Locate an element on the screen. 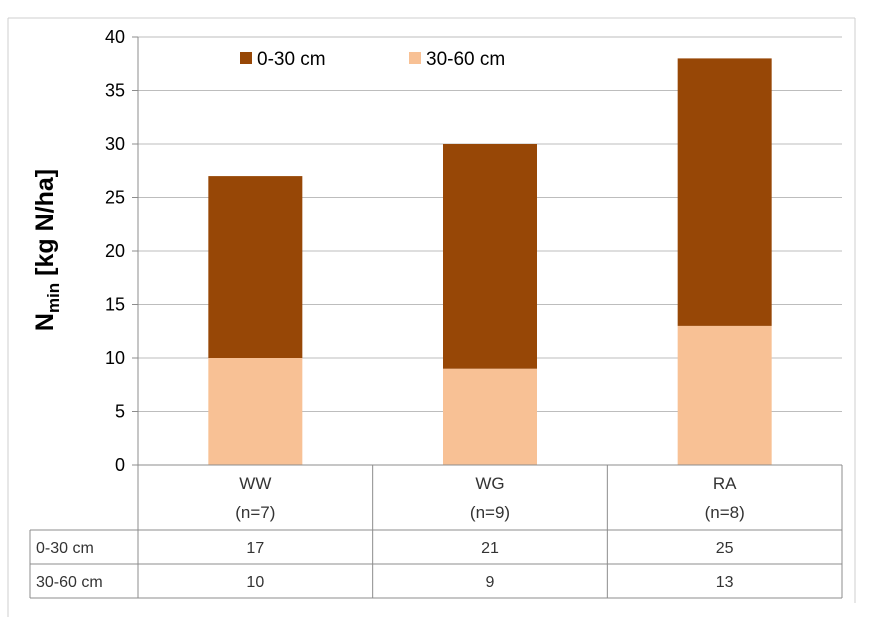  y-tick-label: 5 is located at coordinates (120, 412).